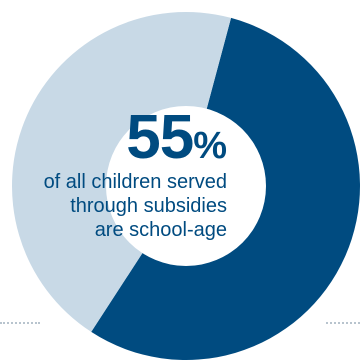 The image size is (360, 360). Describe the element at coordinates (160, 230) in the screenshot. I see `caption-line-3: are school-age` at that location.